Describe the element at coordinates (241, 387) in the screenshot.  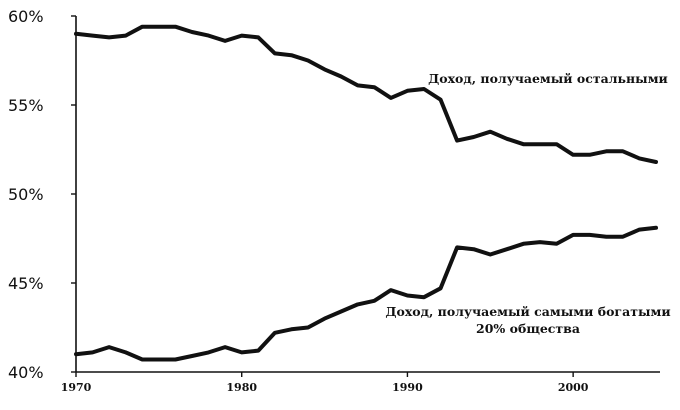
I see `x-tick-label: 1980` at that location.